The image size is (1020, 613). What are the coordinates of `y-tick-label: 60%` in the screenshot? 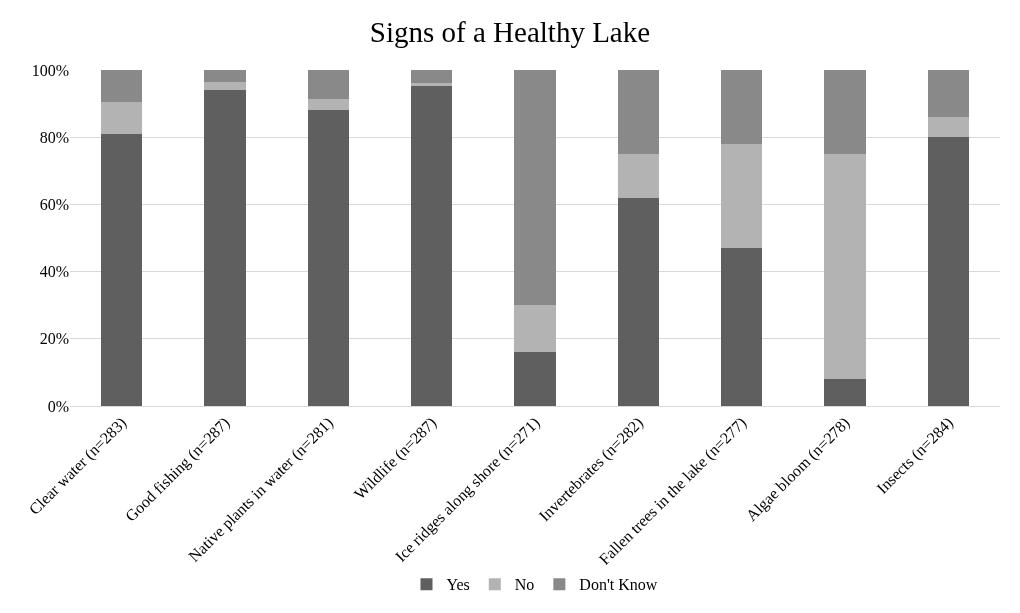 It's located at (54, 204).